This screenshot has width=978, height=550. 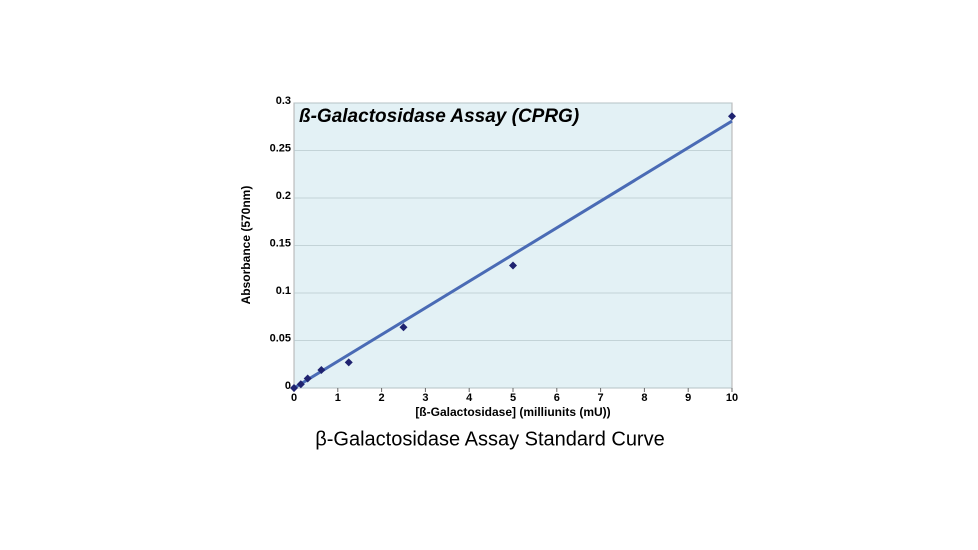 I want to click on y-axis-label: Absorbance (570nm), so click(x=246, y=245).